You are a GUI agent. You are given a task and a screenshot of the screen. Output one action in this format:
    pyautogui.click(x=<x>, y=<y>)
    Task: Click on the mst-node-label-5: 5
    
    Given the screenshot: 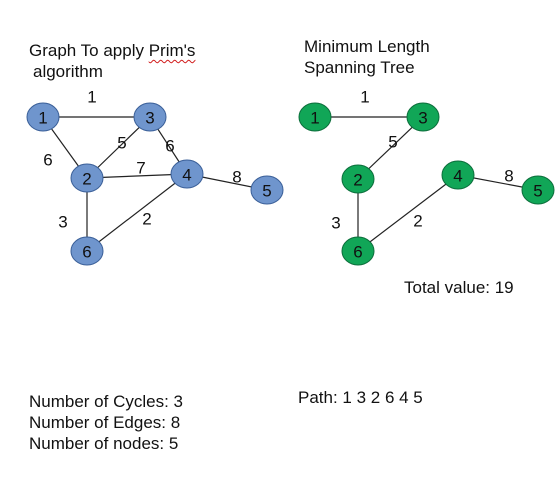 What is the action you would take?
    pyautogui.click(x=537, y=191)
    